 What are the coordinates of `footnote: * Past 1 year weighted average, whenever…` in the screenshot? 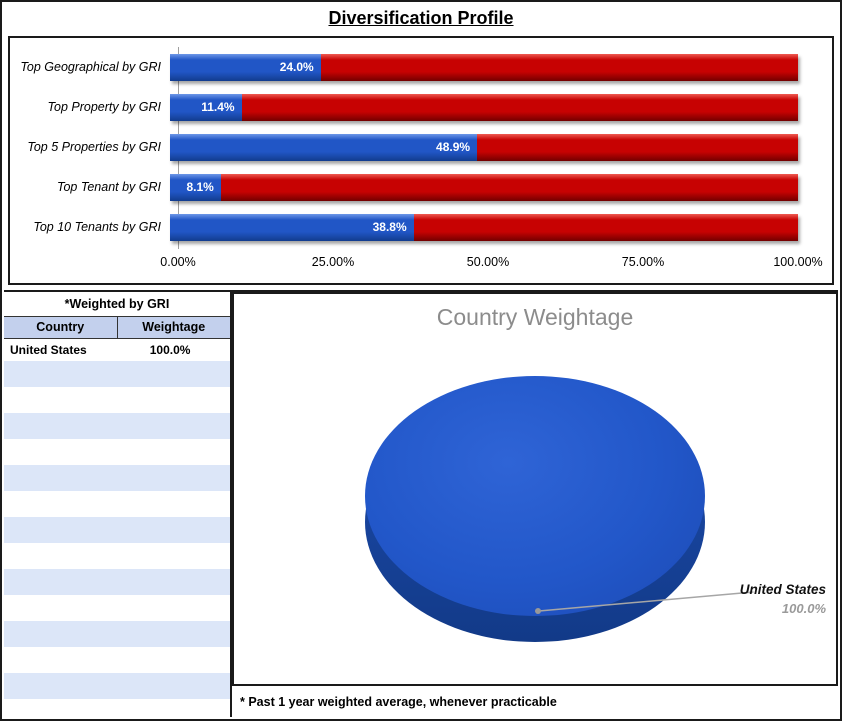 It's located at (398, 702).